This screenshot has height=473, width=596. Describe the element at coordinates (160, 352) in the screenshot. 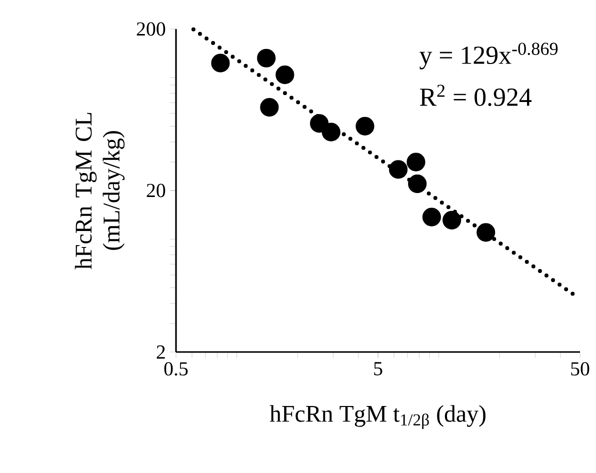

I see `y-tick-label: 2` at that location.